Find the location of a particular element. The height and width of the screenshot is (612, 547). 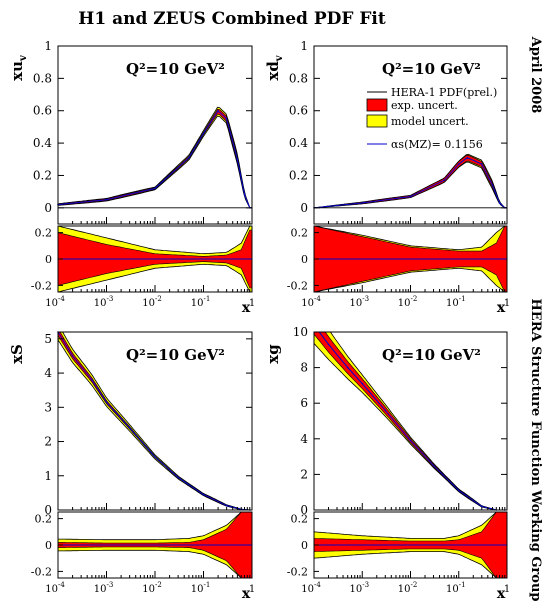

legend-exp-label: exp. uncert. is located at coordinates (424, 105).